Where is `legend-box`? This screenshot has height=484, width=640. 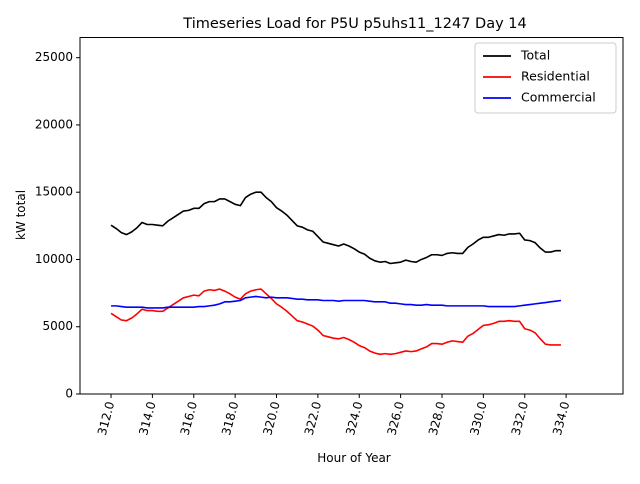 legend-box is located at coordinates (545, 78).